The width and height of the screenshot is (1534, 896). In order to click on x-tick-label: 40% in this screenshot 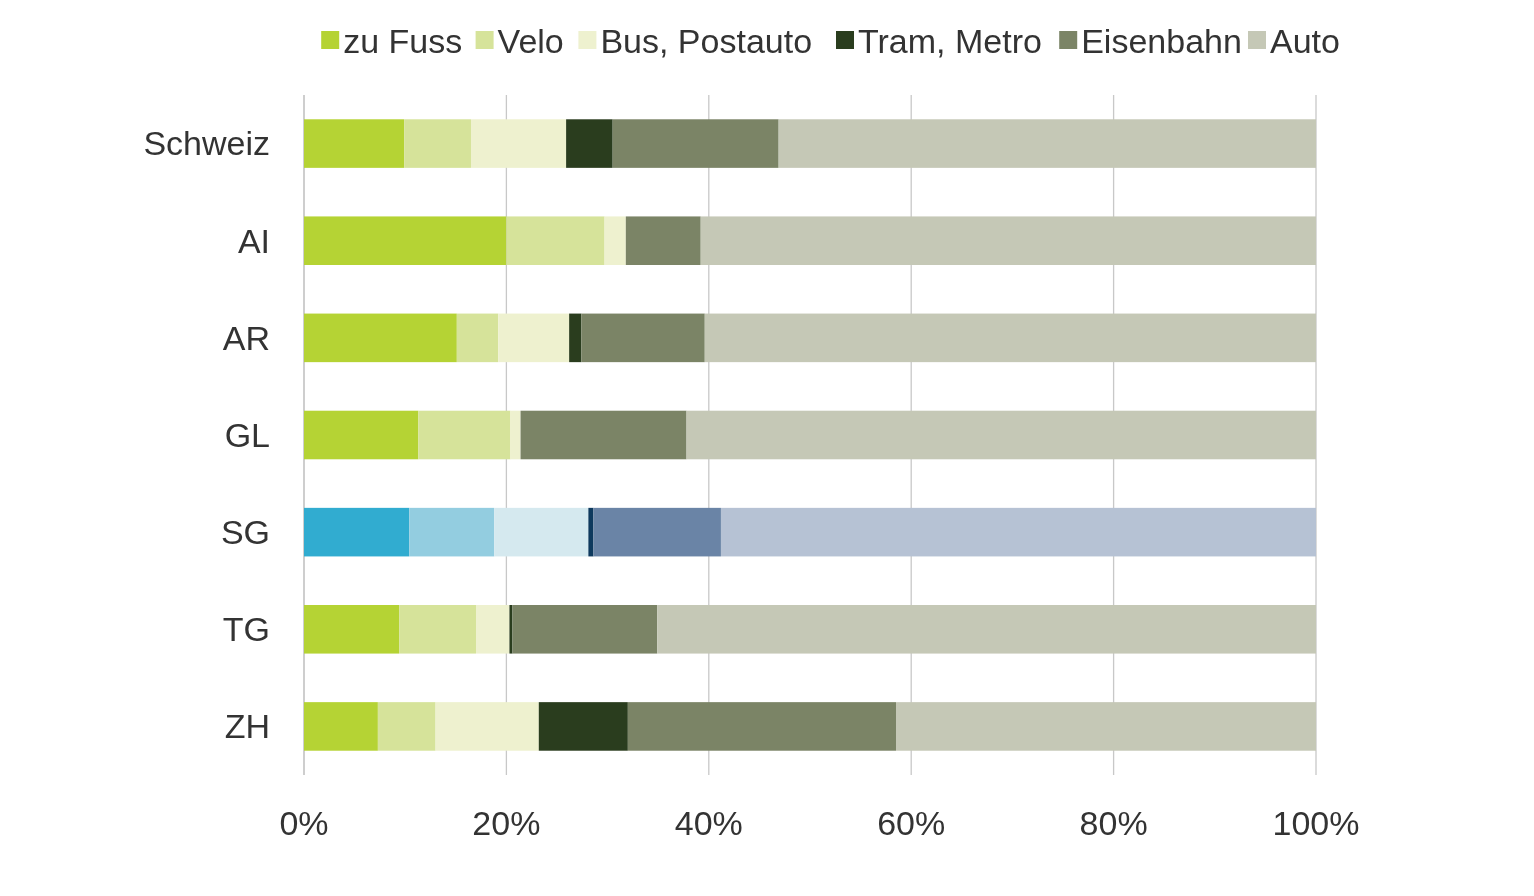, I will do `click(708, 823)`.